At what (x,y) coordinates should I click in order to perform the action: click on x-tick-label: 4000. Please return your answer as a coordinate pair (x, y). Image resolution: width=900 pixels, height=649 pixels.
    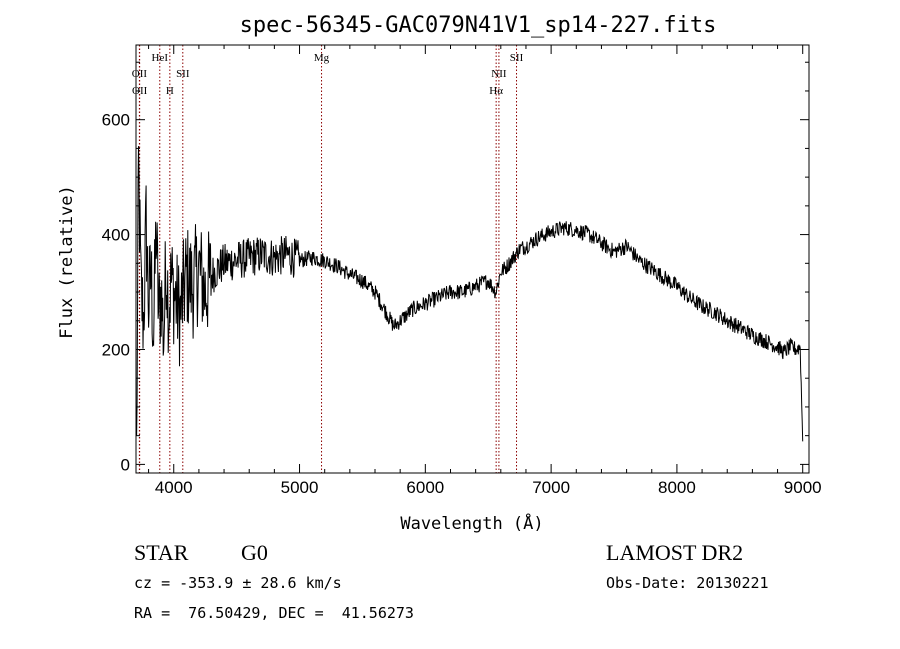
    Looking at the image, I should click on (174, 487).